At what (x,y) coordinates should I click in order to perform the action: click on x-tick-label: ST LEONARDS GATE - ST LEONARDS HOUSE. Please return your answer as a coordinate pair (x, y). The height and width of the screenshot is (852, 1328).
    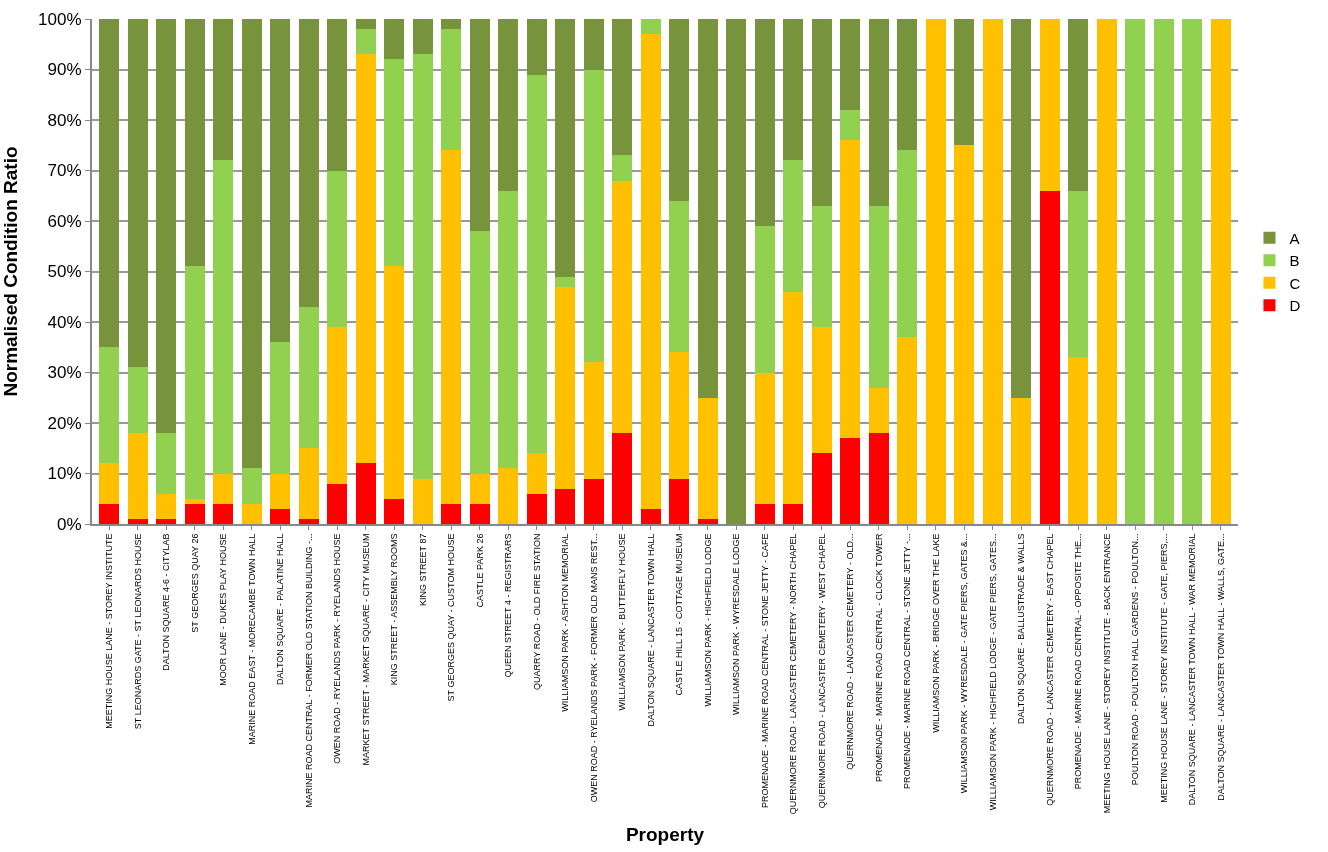
    Looking at the image, I should click on (137, 631).